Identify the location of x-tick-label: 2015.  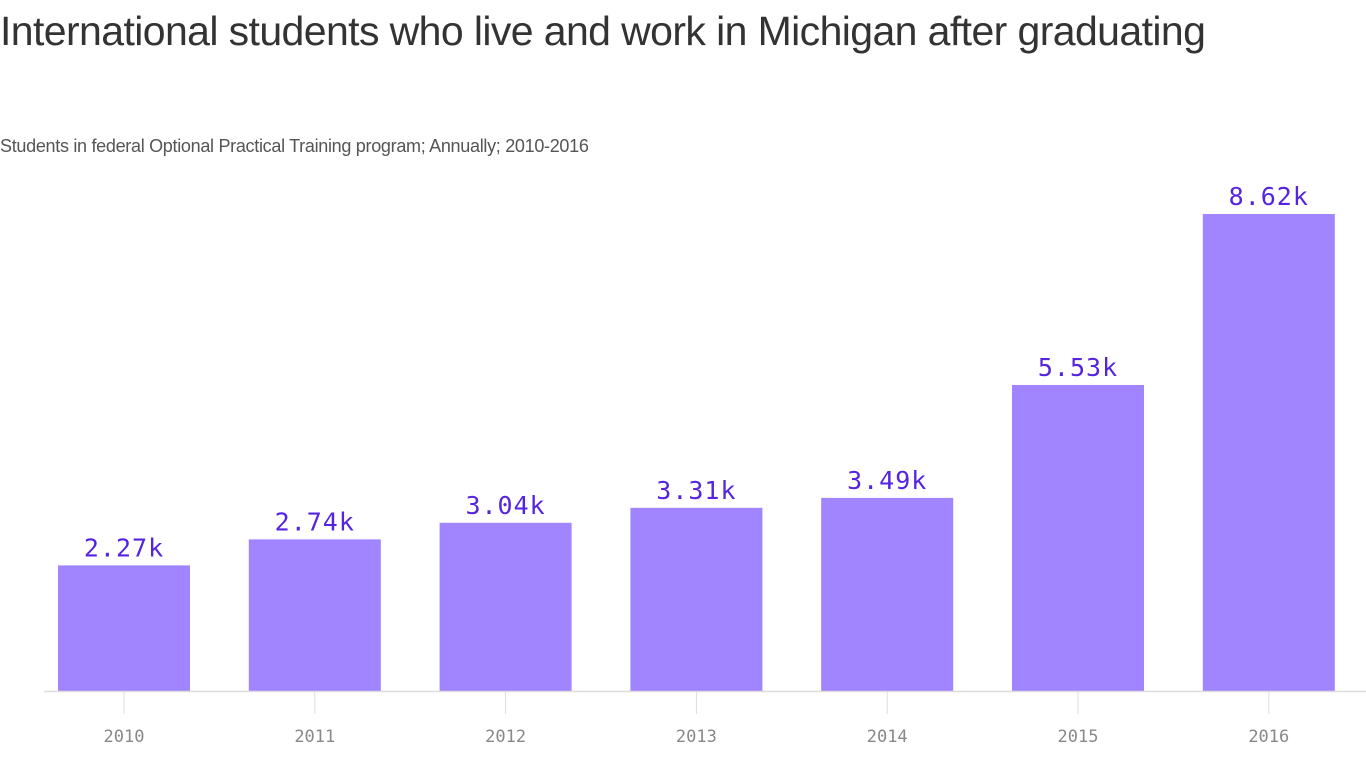
(1078, 737).